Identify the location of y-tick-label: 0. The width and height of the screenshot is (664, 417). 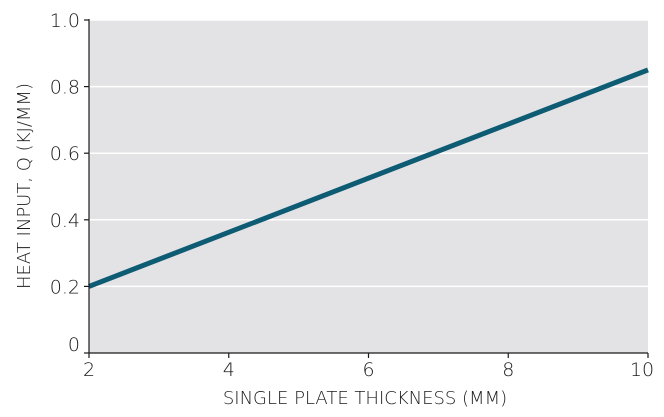
(74, 345).